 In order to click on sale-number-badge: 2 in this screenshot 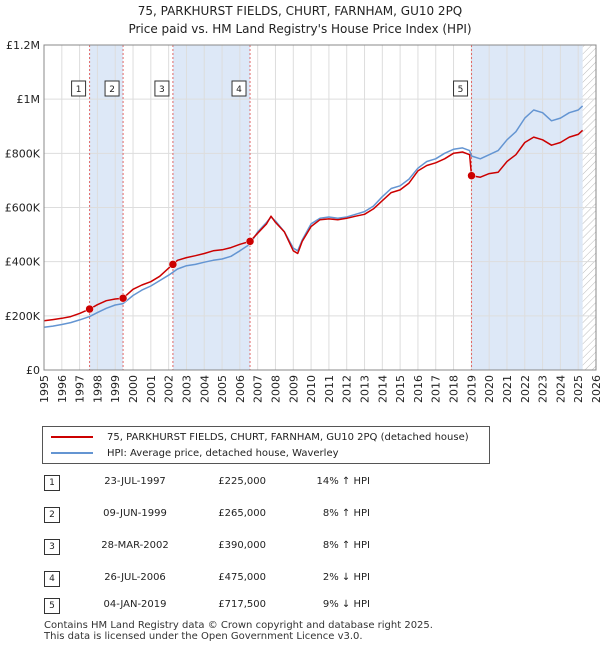, I will do `click(52, 515)`.